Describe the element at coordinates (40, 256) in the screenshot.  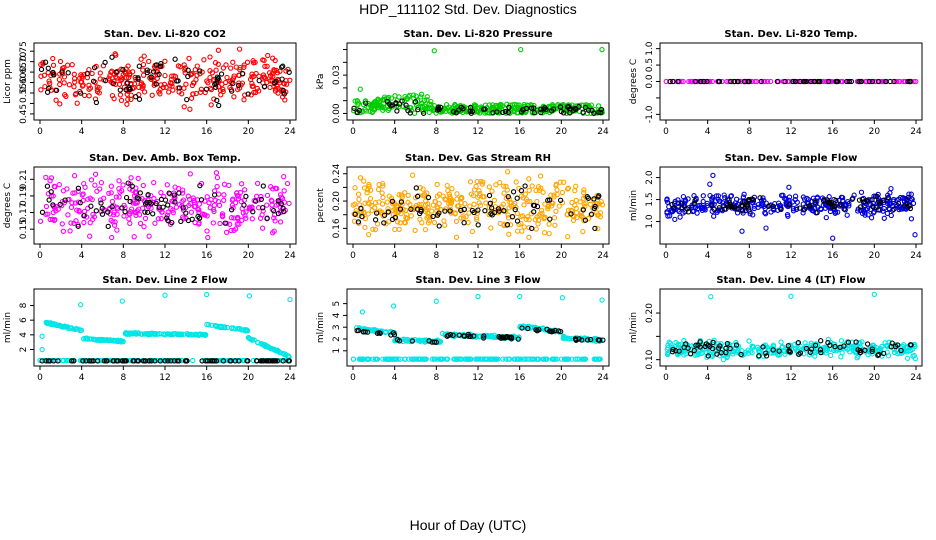
I see `x-tick-label: 0` at that location.